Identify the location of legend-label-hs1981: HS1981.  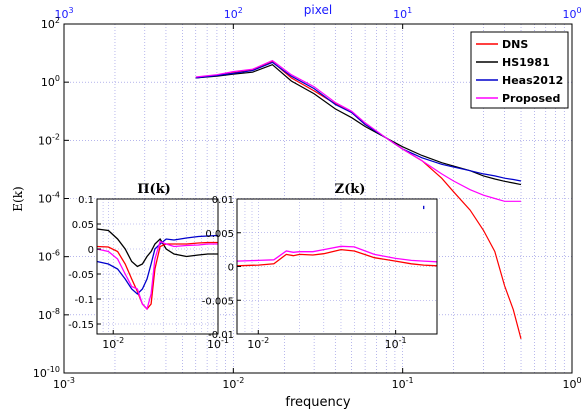
(526, 62).